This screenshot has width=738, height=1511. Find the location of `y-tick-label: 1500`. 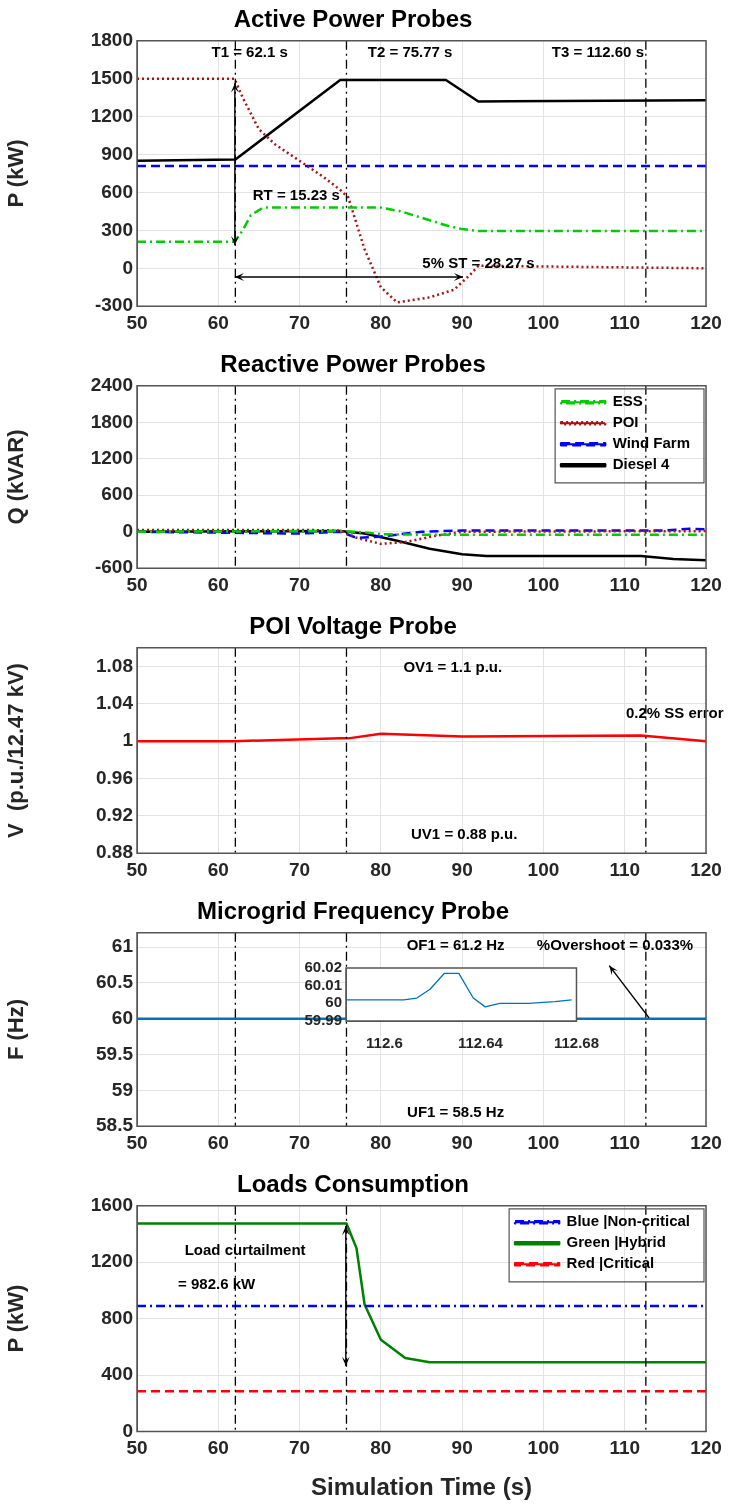

y-tick-label: 1500 is located at coordinates (111, 77).